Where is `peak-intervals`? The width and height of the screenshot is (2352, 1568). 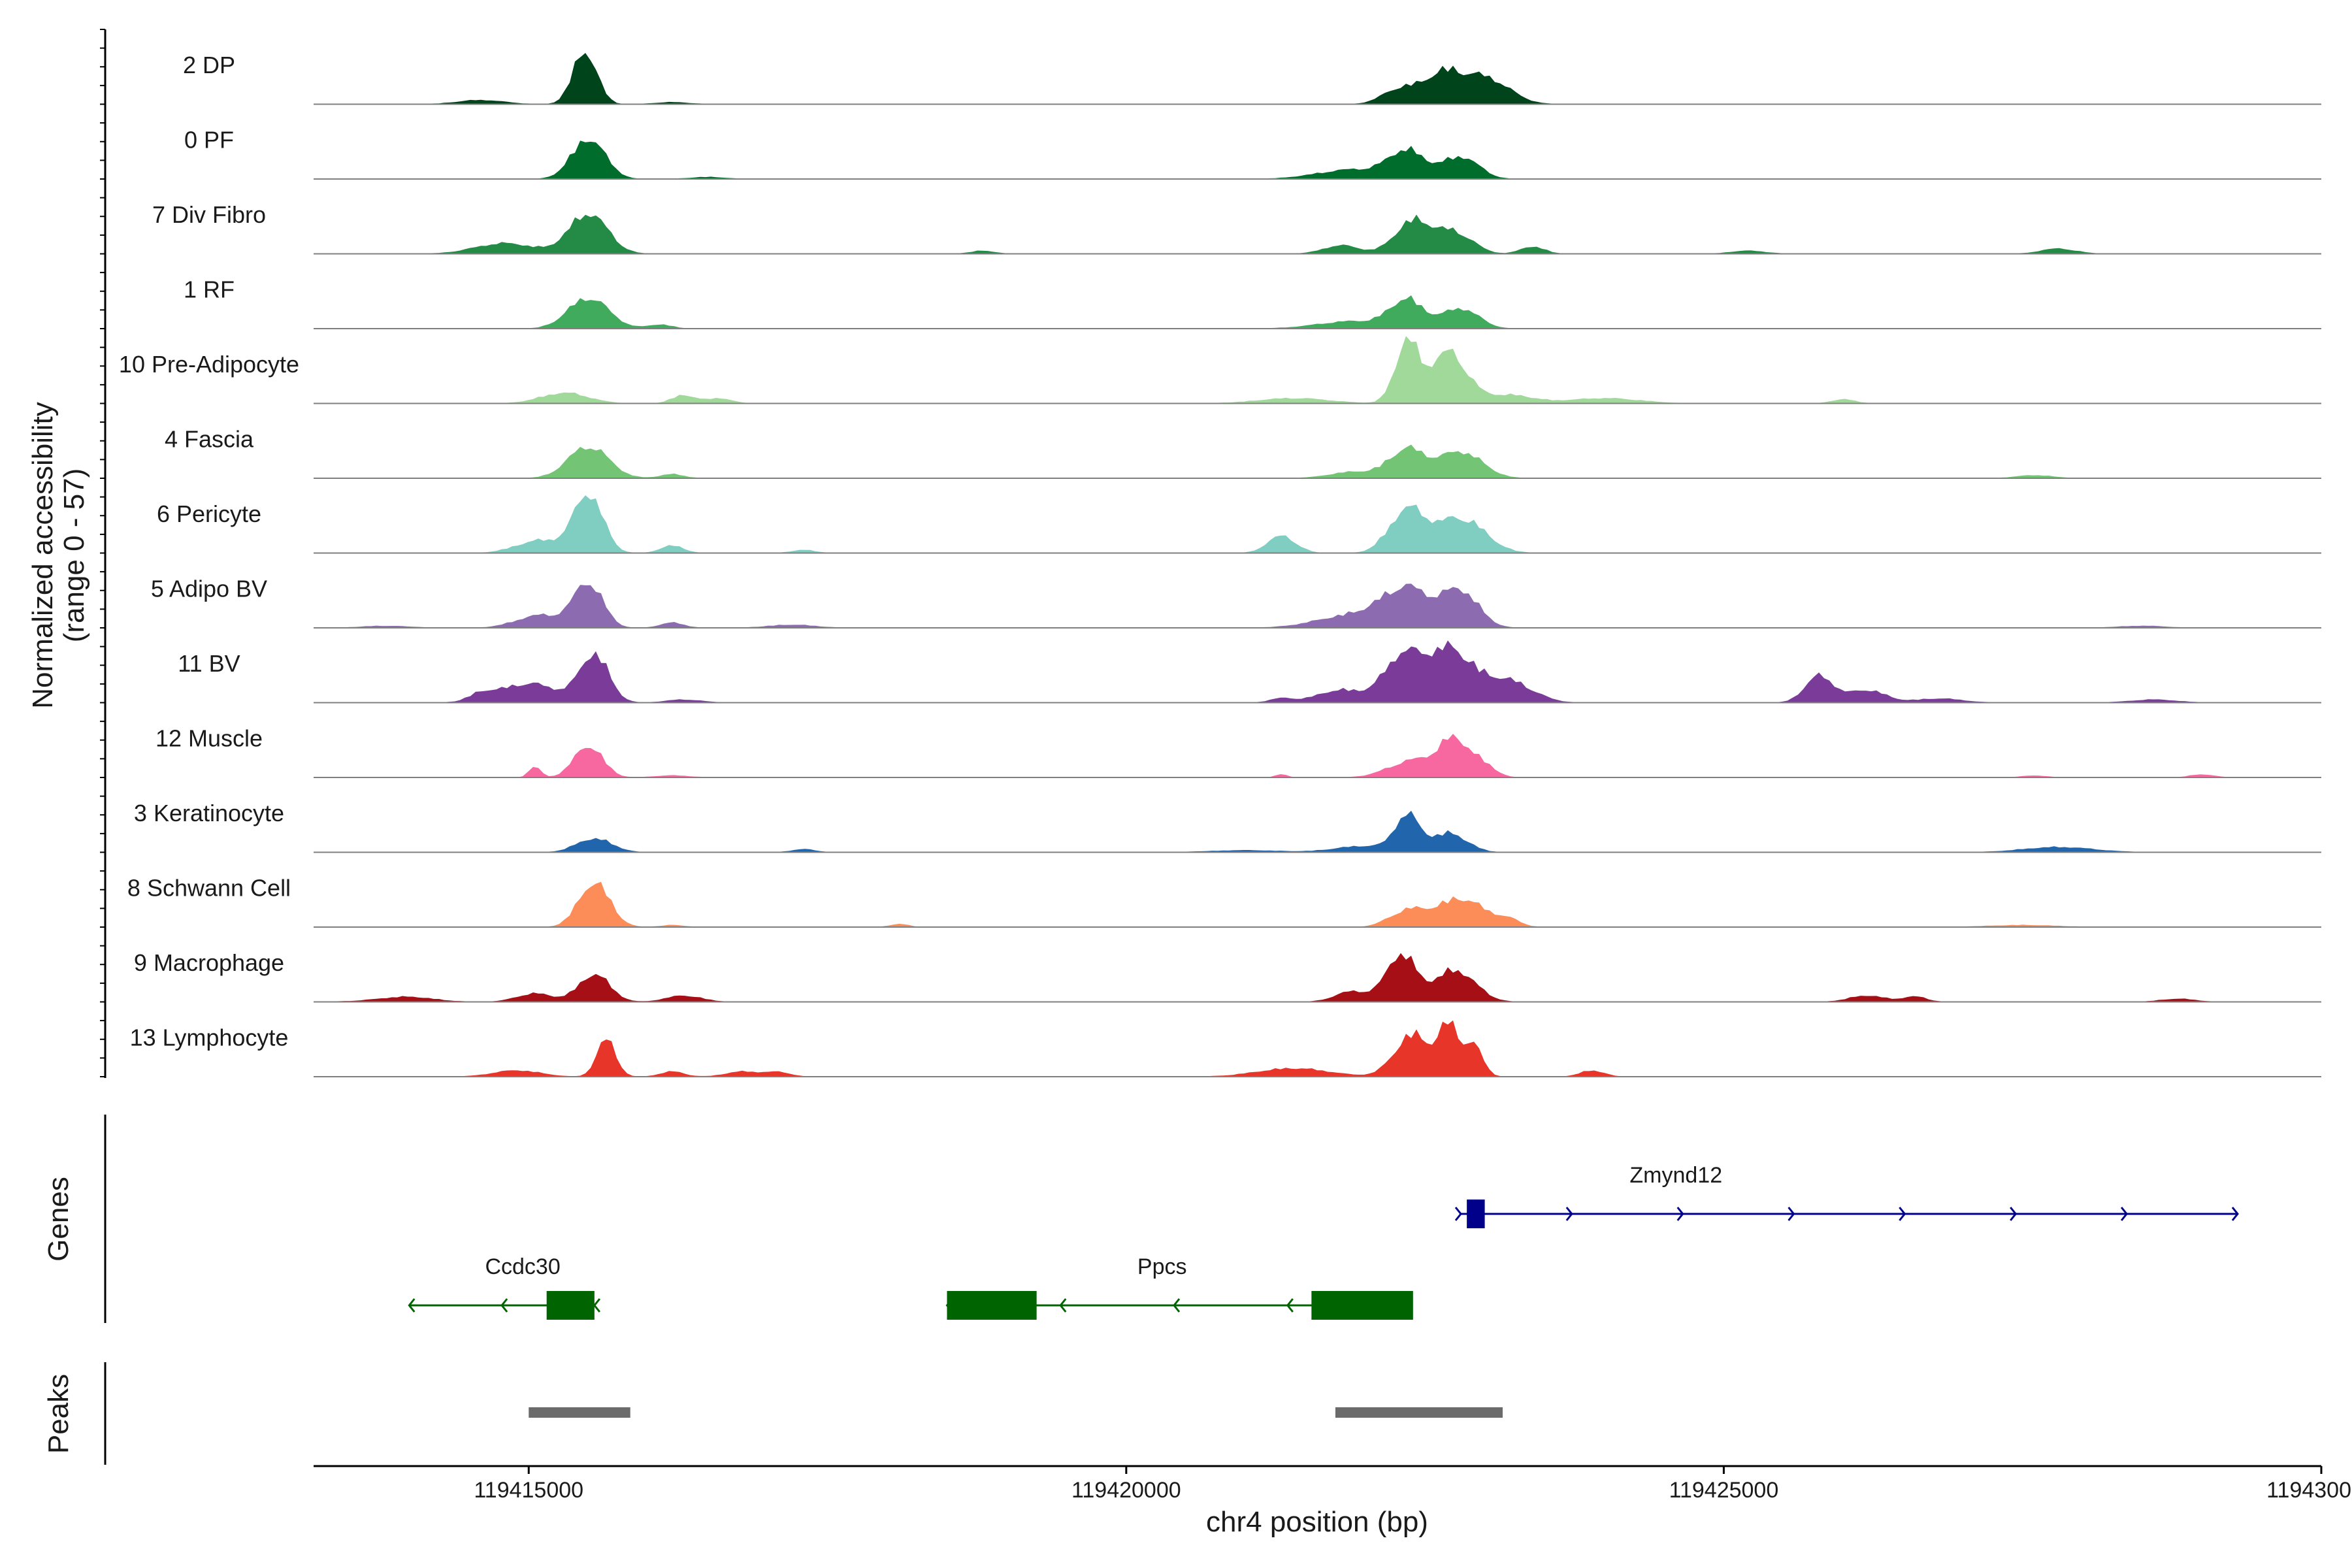
peak-intervals is located at coordinates (1016, 1412).